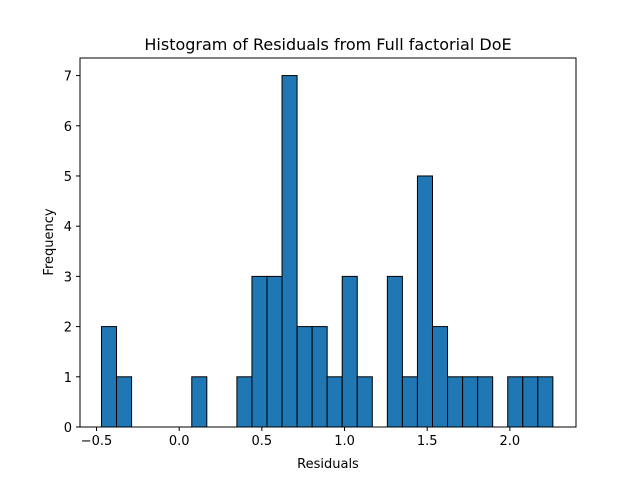  What do you see at coordinates (68, 227) in the screenshot?
I see `y-tick-label: 4` at bounding box center [68, 227].